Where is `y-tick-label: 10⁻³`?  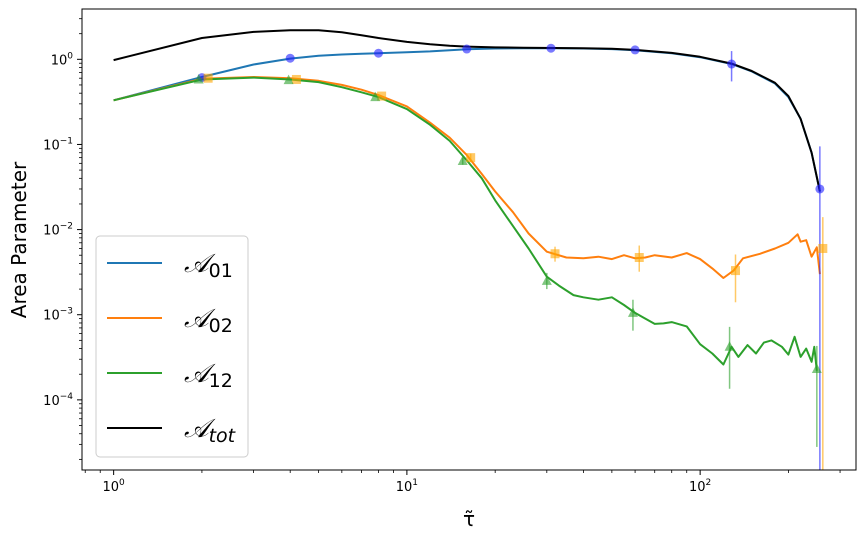 y-tick-label: 10⁻³ is located at coordinates (58, 315).